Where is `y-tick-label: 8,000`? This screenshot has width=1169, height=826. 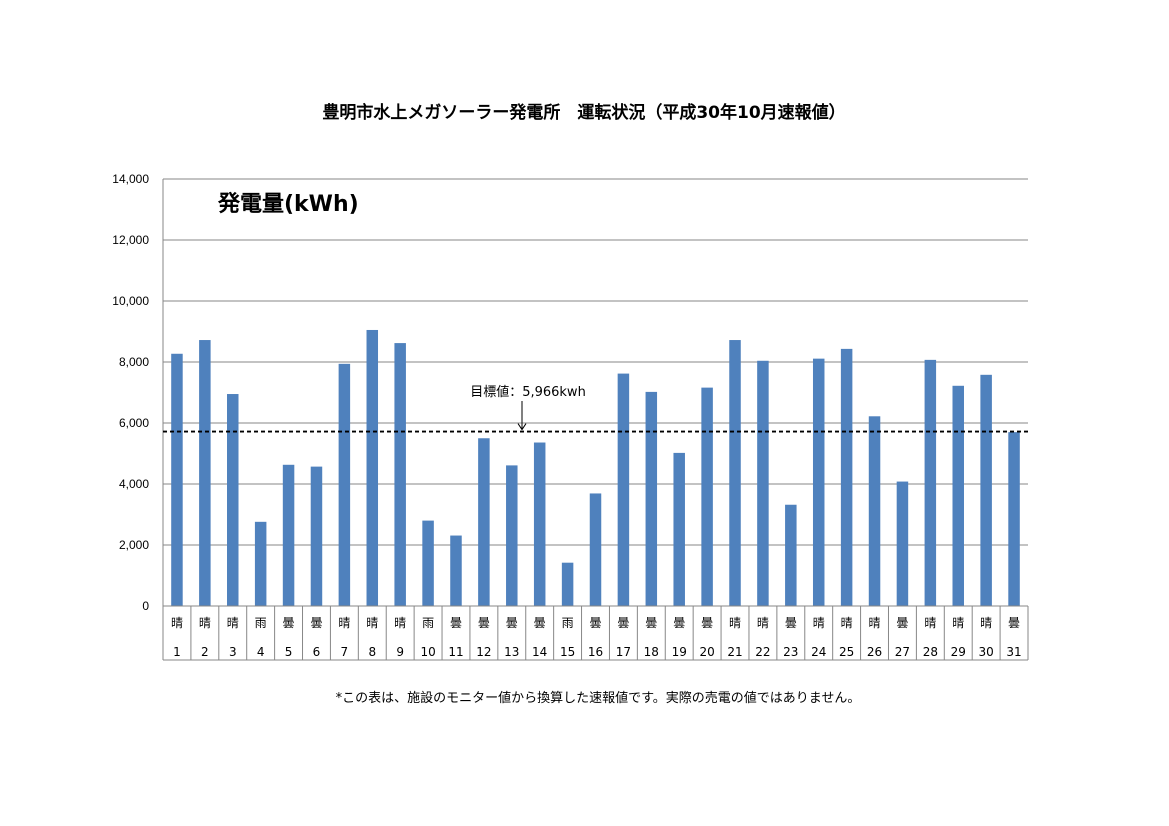
y-tick-label: 8,000 is located at coordinates (134, 362).